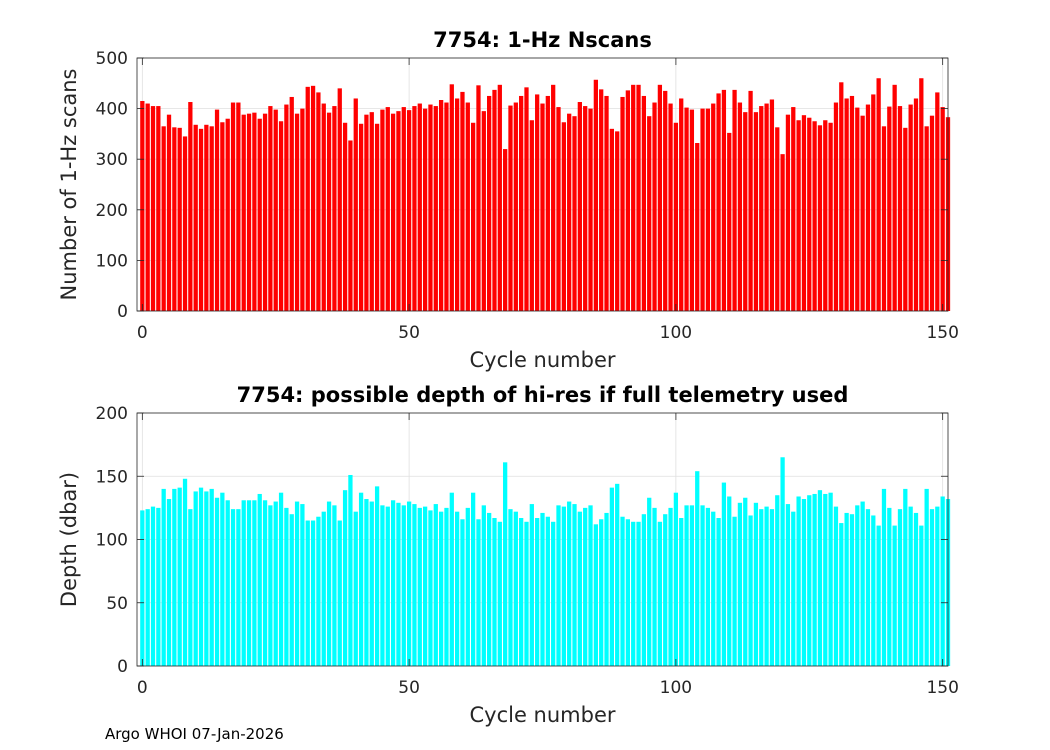 The width and height of the screenshot is (1050, 750). What do you see at coordinates (112, 211) in the screenshot?
I see `nscans-ytick-label: 200` at bounding box center [112, 211].